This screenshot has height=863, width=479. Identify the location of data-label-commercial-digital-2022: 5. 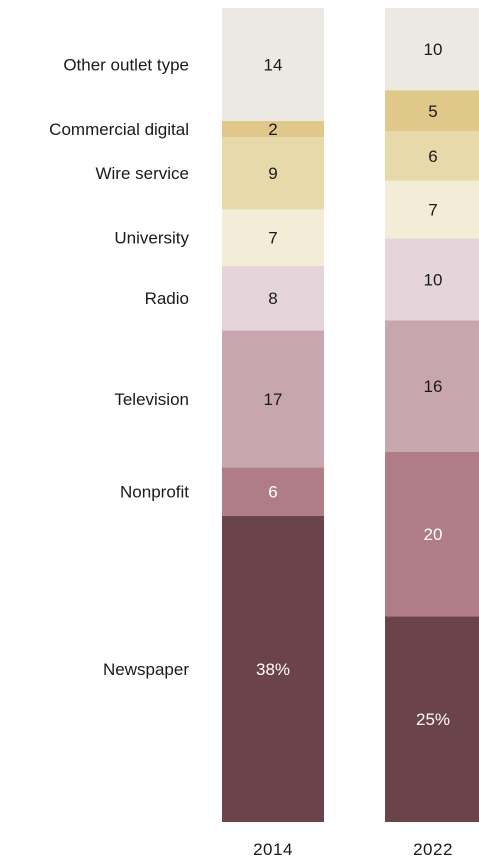
(432, 111).